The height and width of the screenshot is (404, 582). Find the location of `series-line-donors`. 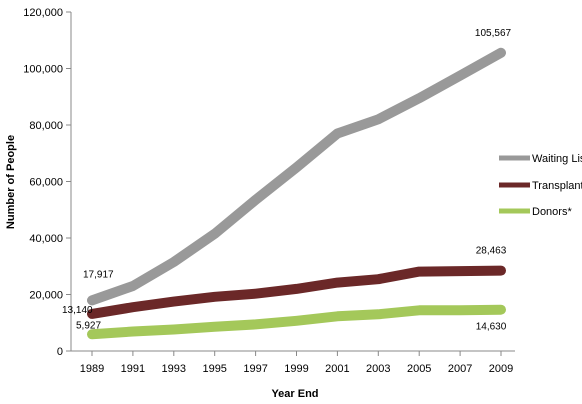

series-line-donors is located at coordinates (296, 322).